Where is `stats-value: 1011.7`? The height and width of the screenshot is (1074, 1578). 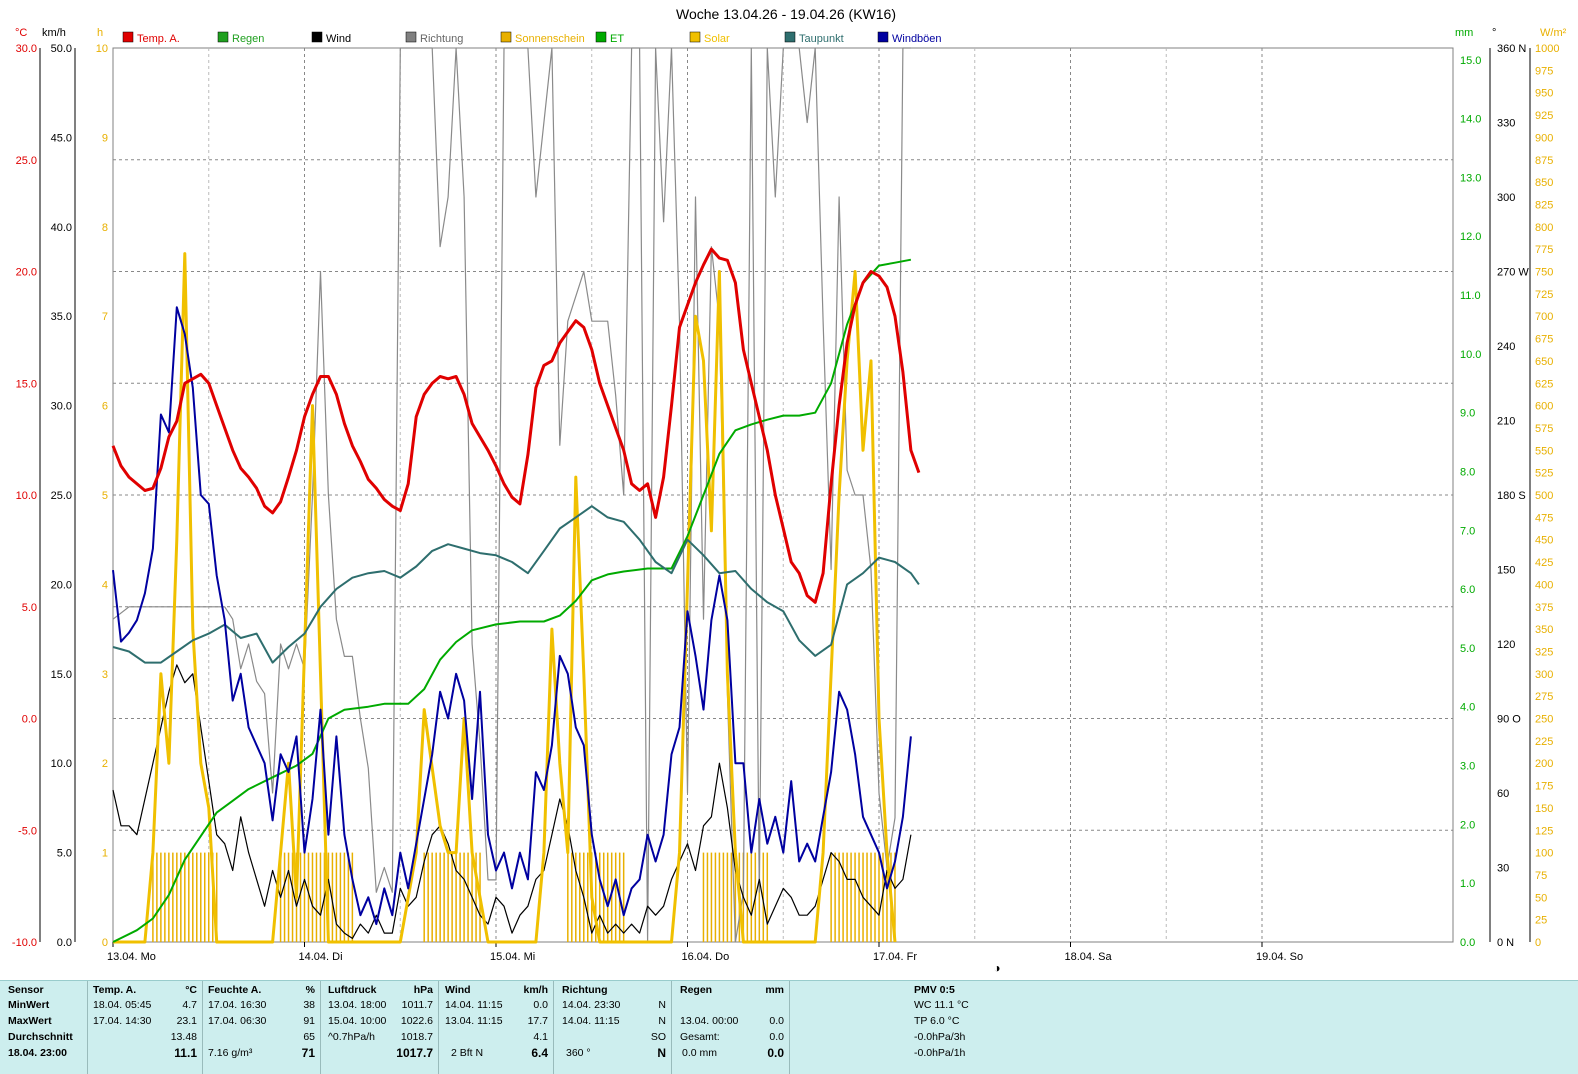
stats-value: 1011.7 is located at coordinates (417, 1005).